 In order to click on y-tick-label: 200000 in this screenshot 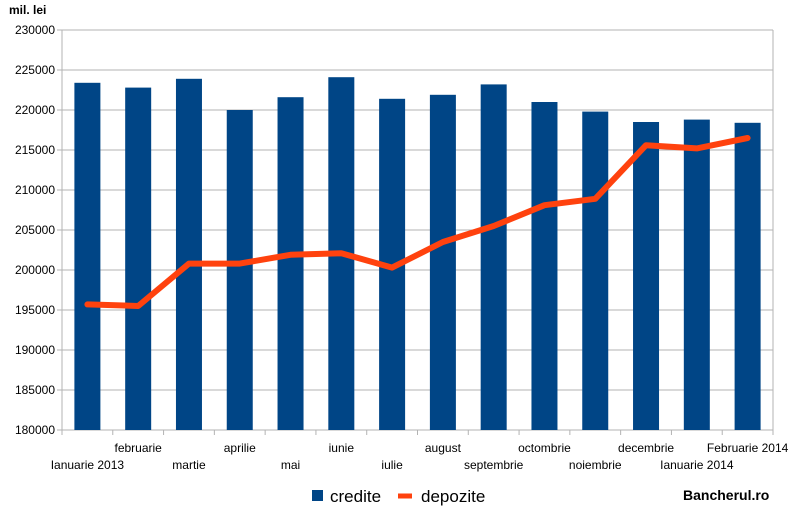, I will do `click(35, 270)`.